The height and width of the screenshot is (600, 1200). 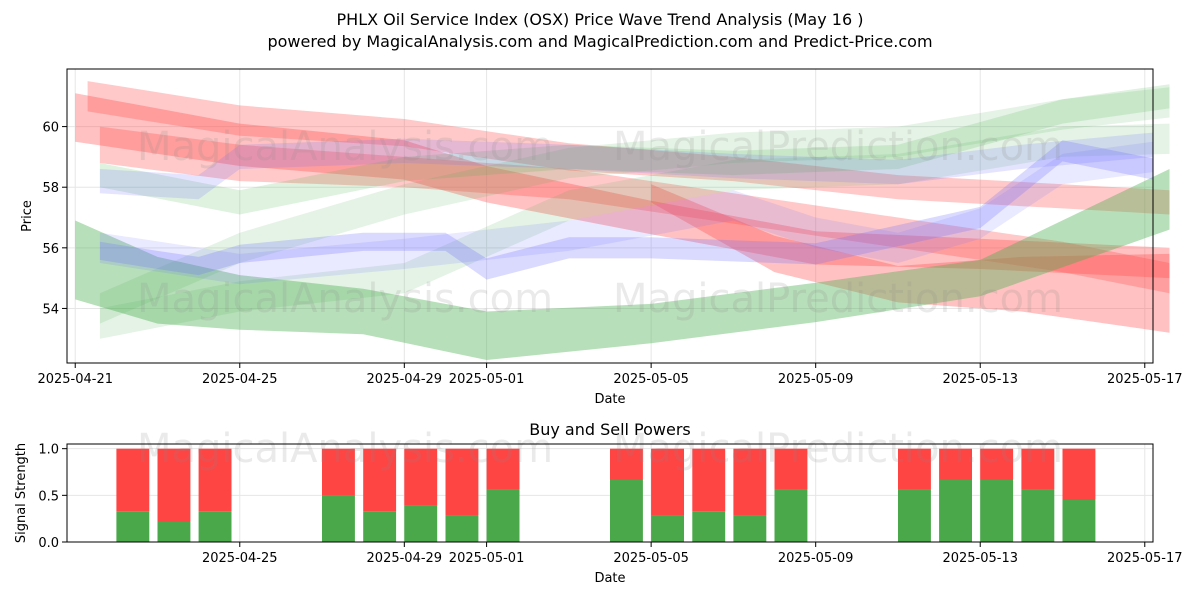 What do you see at coordinates (651, 379) in the screenshot?
I see `price-x-tick-label: 2025-05-05` at bounding box center [651, 379].